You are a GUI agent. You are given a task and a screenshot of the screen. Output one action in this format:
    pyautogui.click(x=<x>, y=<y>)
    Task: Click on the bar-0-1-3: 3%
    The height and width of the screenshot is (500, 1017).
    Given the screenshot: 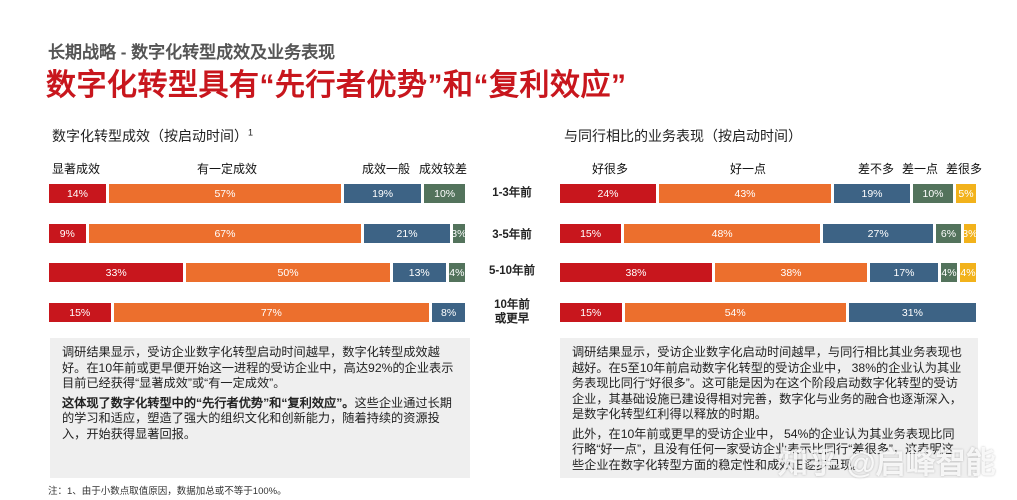 What is the action you would take?
    pyautogui.click(x=458, y=233)
    